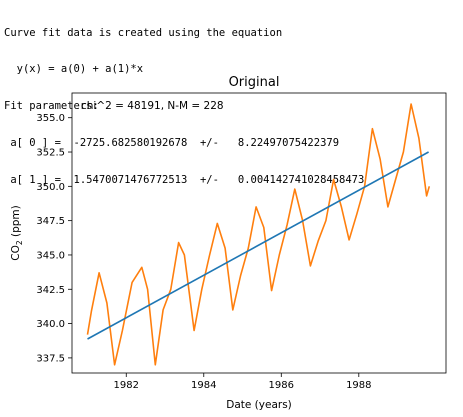 The image size is (463, 417). What do you see at coordinates (126, 385) in the screenshot?
I see `x-tick-label: 1982` at bounding box center [126, 385].